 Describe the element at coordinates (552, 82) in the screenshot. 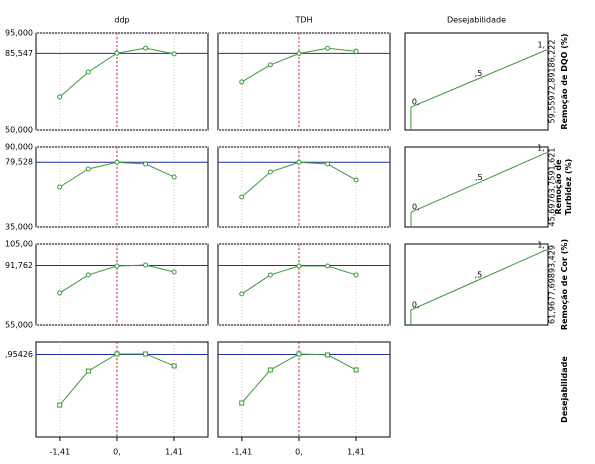

I see `desirability-axis-text: 59,55972,89186,222` at that location.